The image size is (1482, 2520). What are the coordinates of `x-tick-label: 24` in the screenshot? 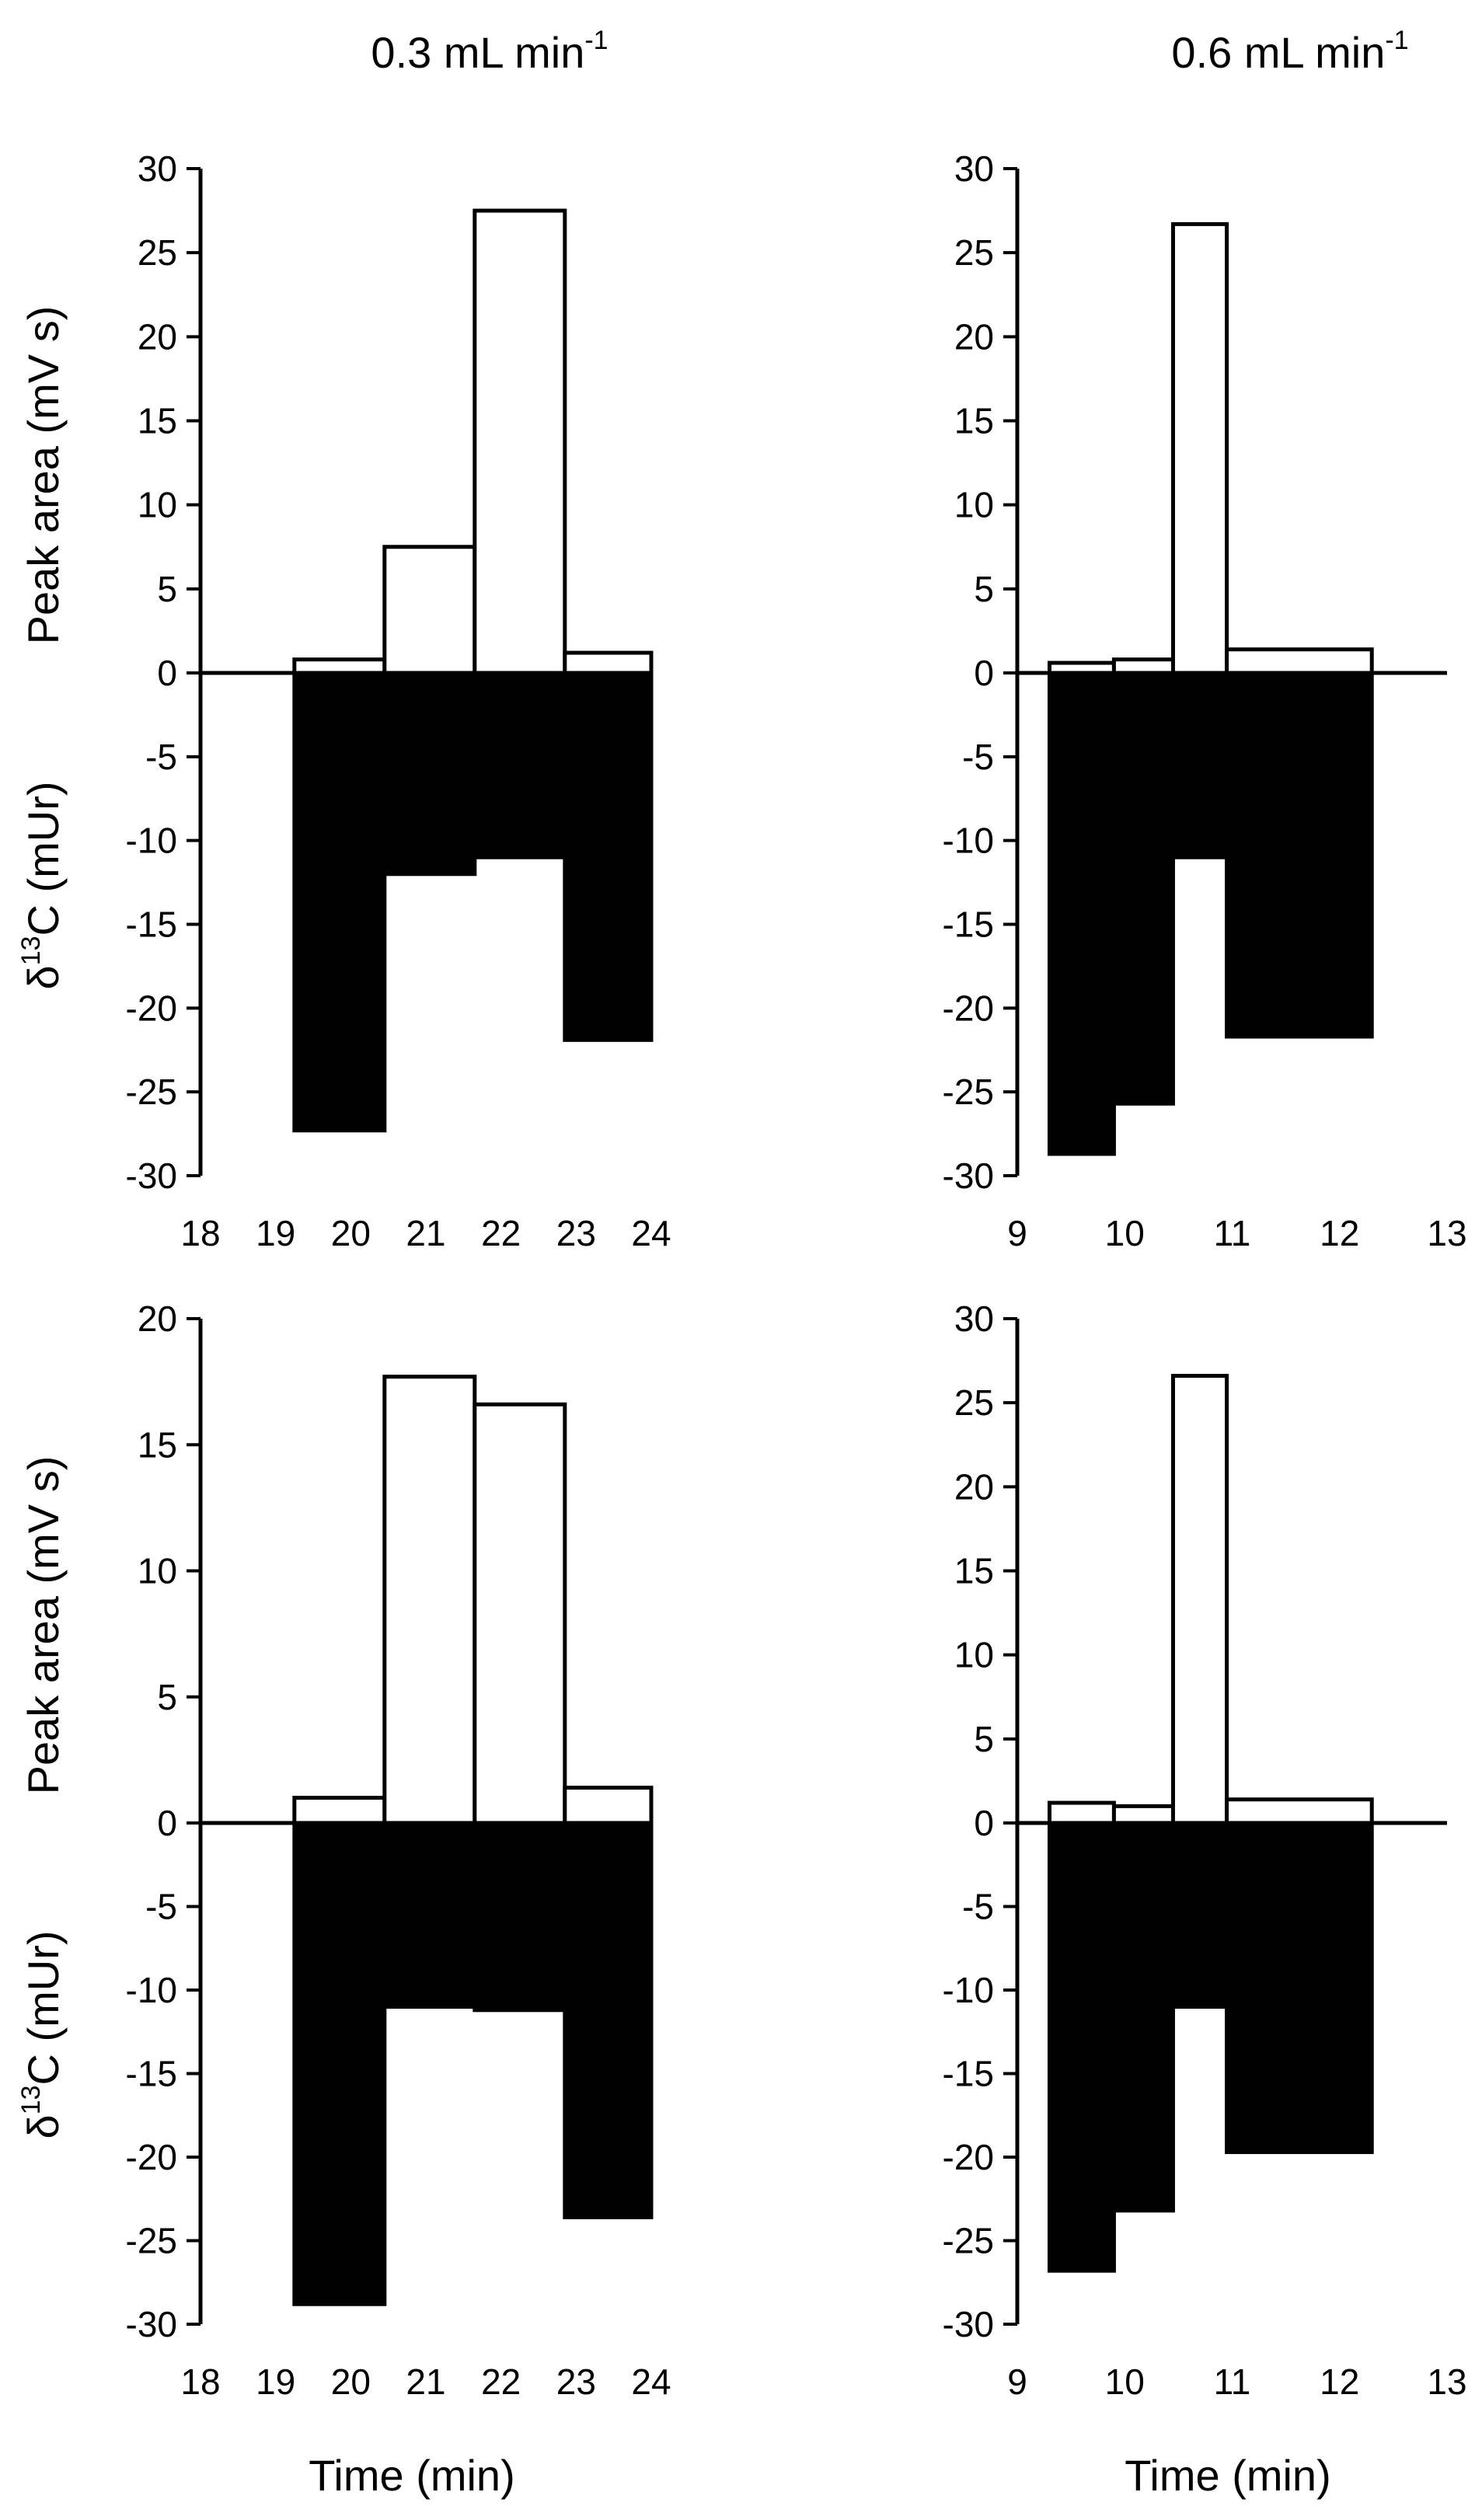 It's located at (651, 1233).